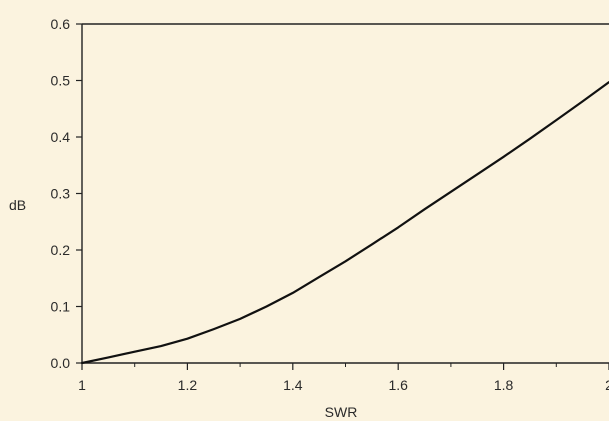  I want to click on x-axis-label: SWR, so click(341, 412).